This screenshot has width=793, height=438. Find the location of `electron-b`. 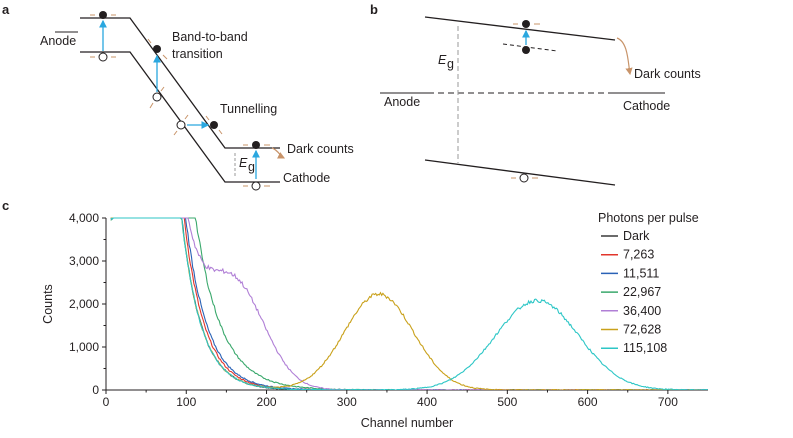

electron-b is located at coordinates (526, 24).